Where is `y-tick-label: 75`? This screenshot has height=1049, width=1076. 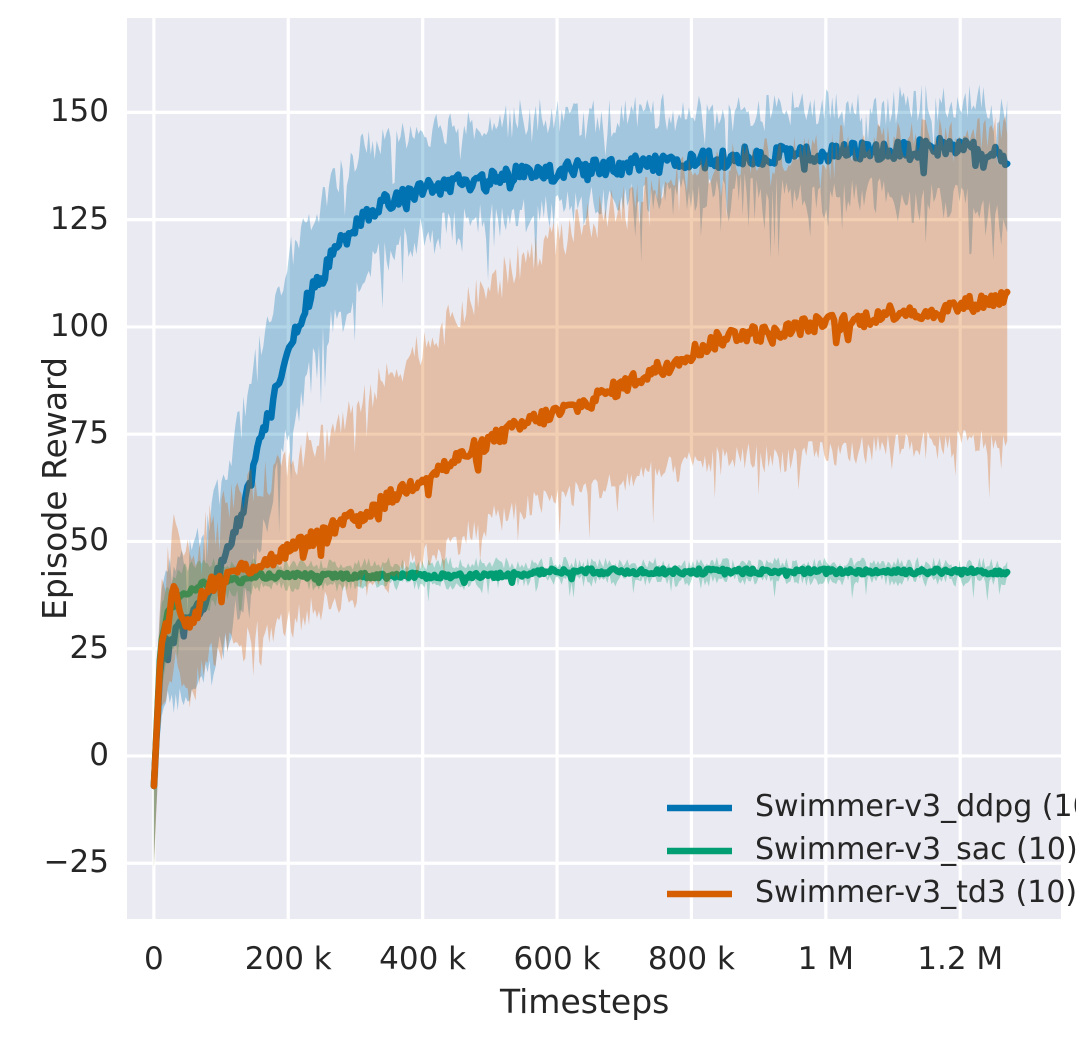
y-tick-label: 75 is located at coordinates (89, 433).